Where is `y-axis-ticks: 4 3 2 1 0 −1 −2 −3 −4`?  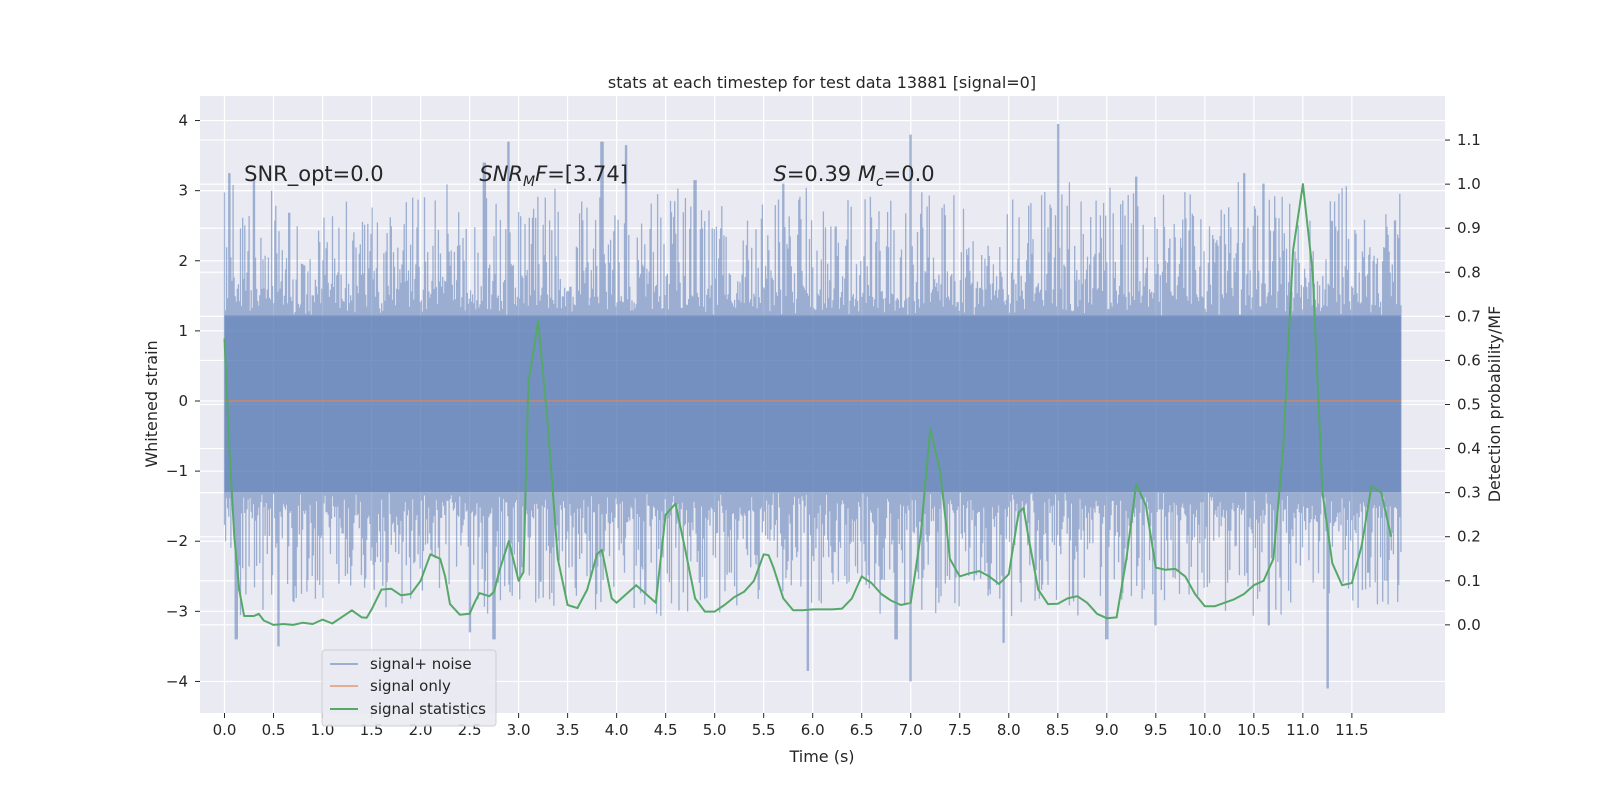
y-axis-ticks: 4 3 2 1 0 −1 −2 −3 −4 is located at coordinates (183, 401).